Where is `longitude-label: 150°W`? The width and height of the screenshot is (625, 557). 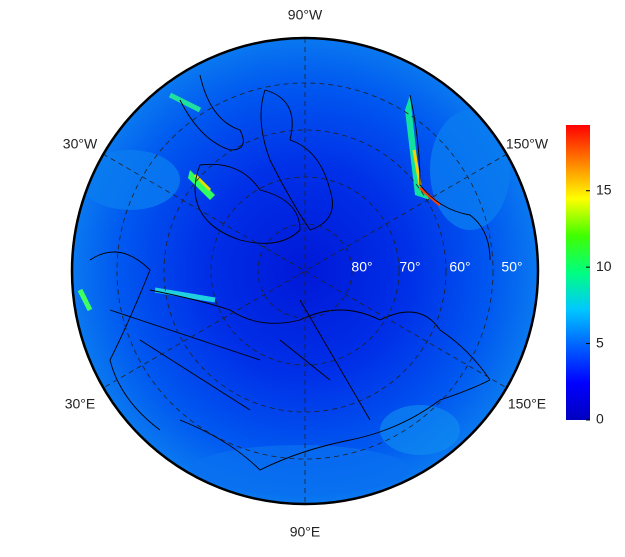
longitude-label: 150°W is located at coordinates (527, 144).